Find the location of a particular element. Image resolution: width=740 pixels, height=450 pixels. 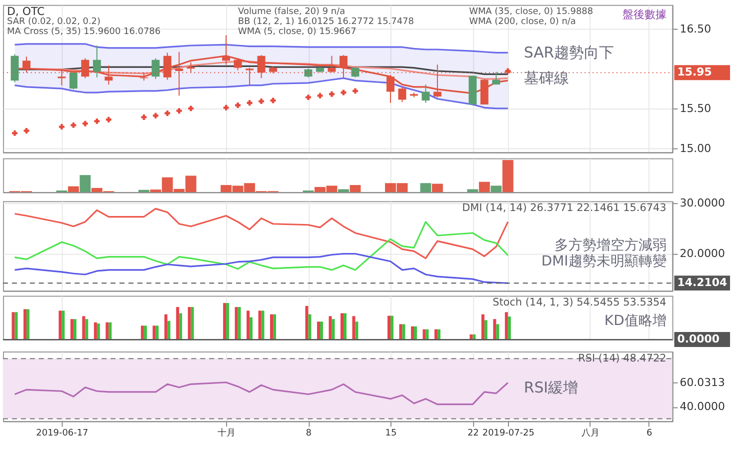

y-tick-label: 16.50 is located at coordinates (696, 29).